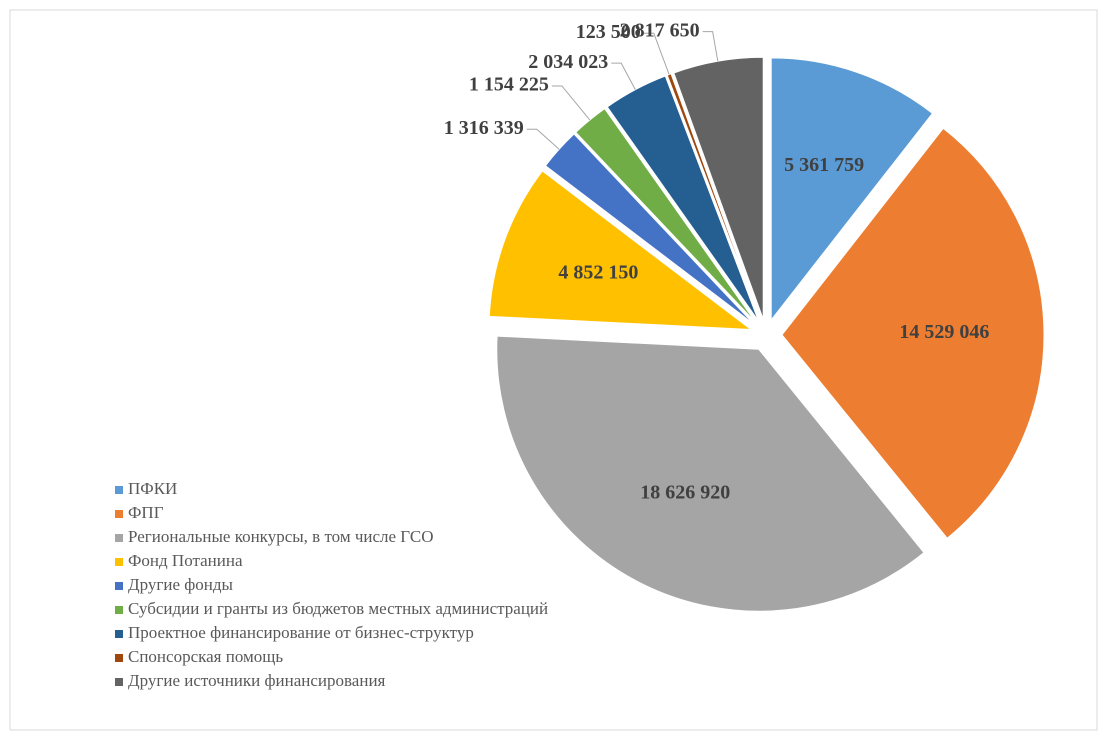 The width and height of the screenshot is (1107, 738). Describe the element at coordinates (608, 32) in the screenshot. I see `data-label: 123 500` at that location.